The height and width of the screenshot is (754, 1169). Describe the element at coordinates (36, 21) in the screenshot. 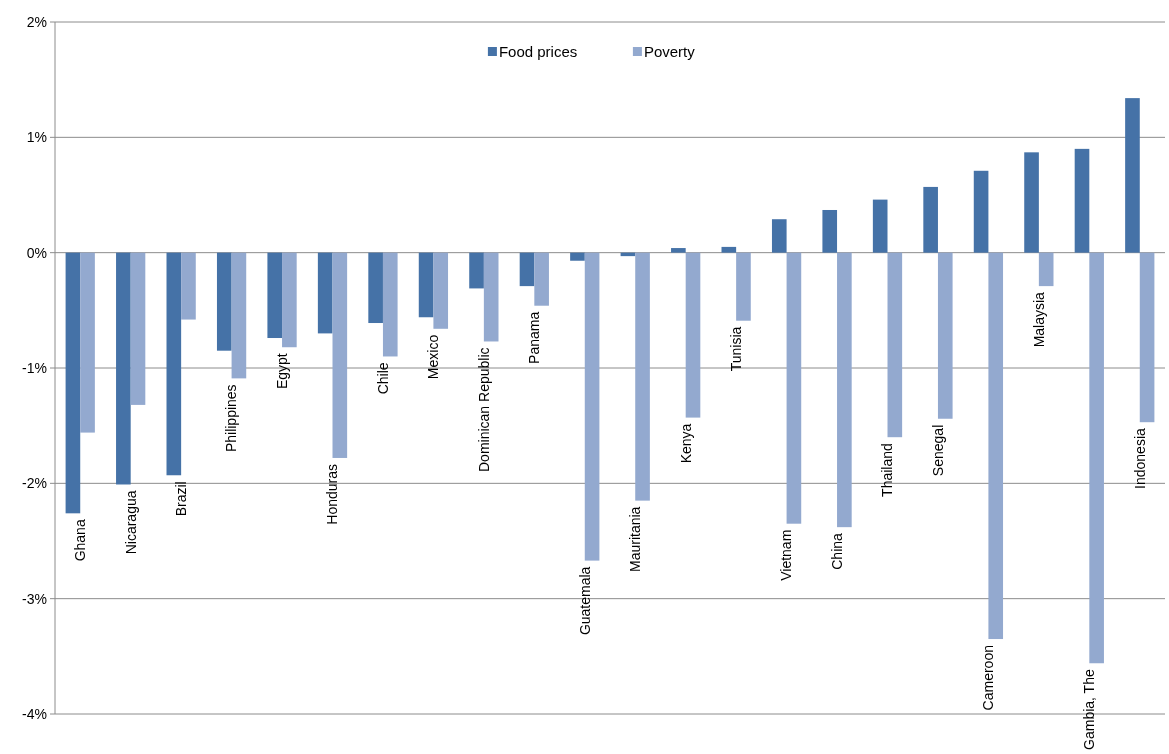

I see `y-tick-label: 2%` at that location.